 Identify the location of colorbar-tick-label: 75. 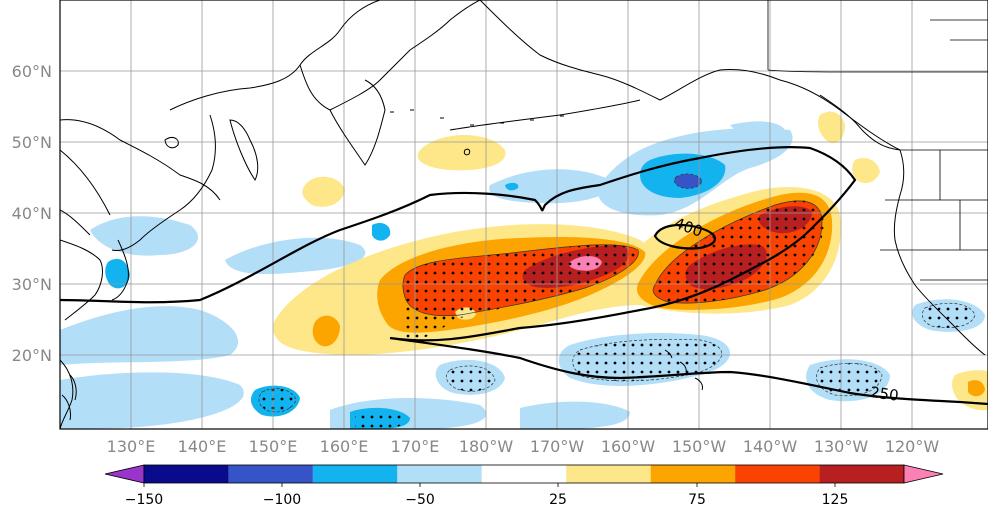
(697, 500).